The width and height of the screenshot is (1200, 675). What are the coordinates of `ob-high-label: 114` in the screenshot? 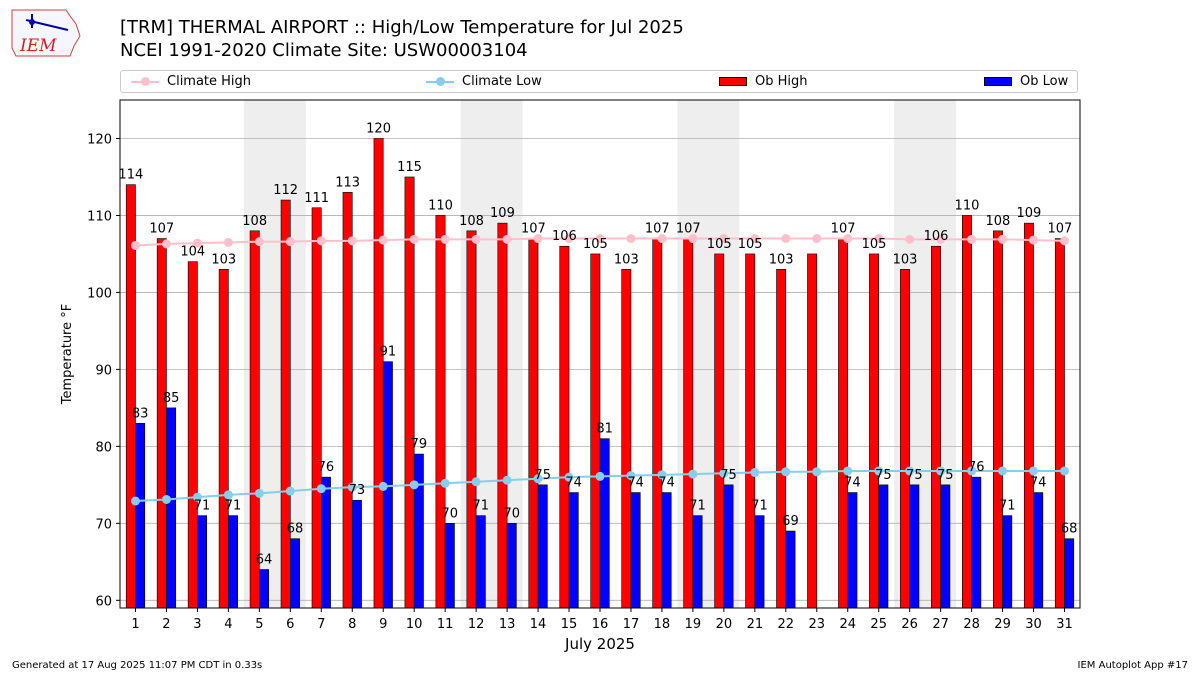 It's located at (130, 175).